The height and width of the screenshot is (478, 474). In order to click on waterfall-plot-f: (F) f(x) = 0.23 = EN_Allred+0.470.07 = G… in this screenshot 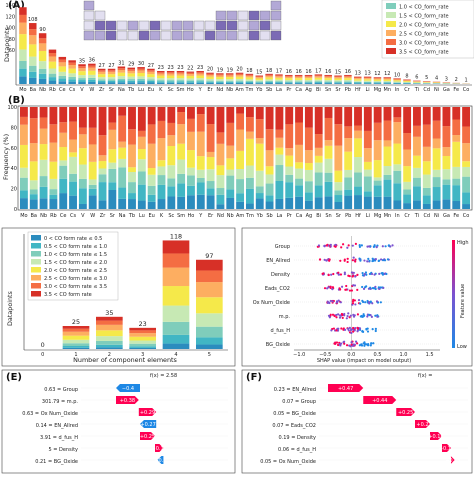, I will do `click(357, 421)`.